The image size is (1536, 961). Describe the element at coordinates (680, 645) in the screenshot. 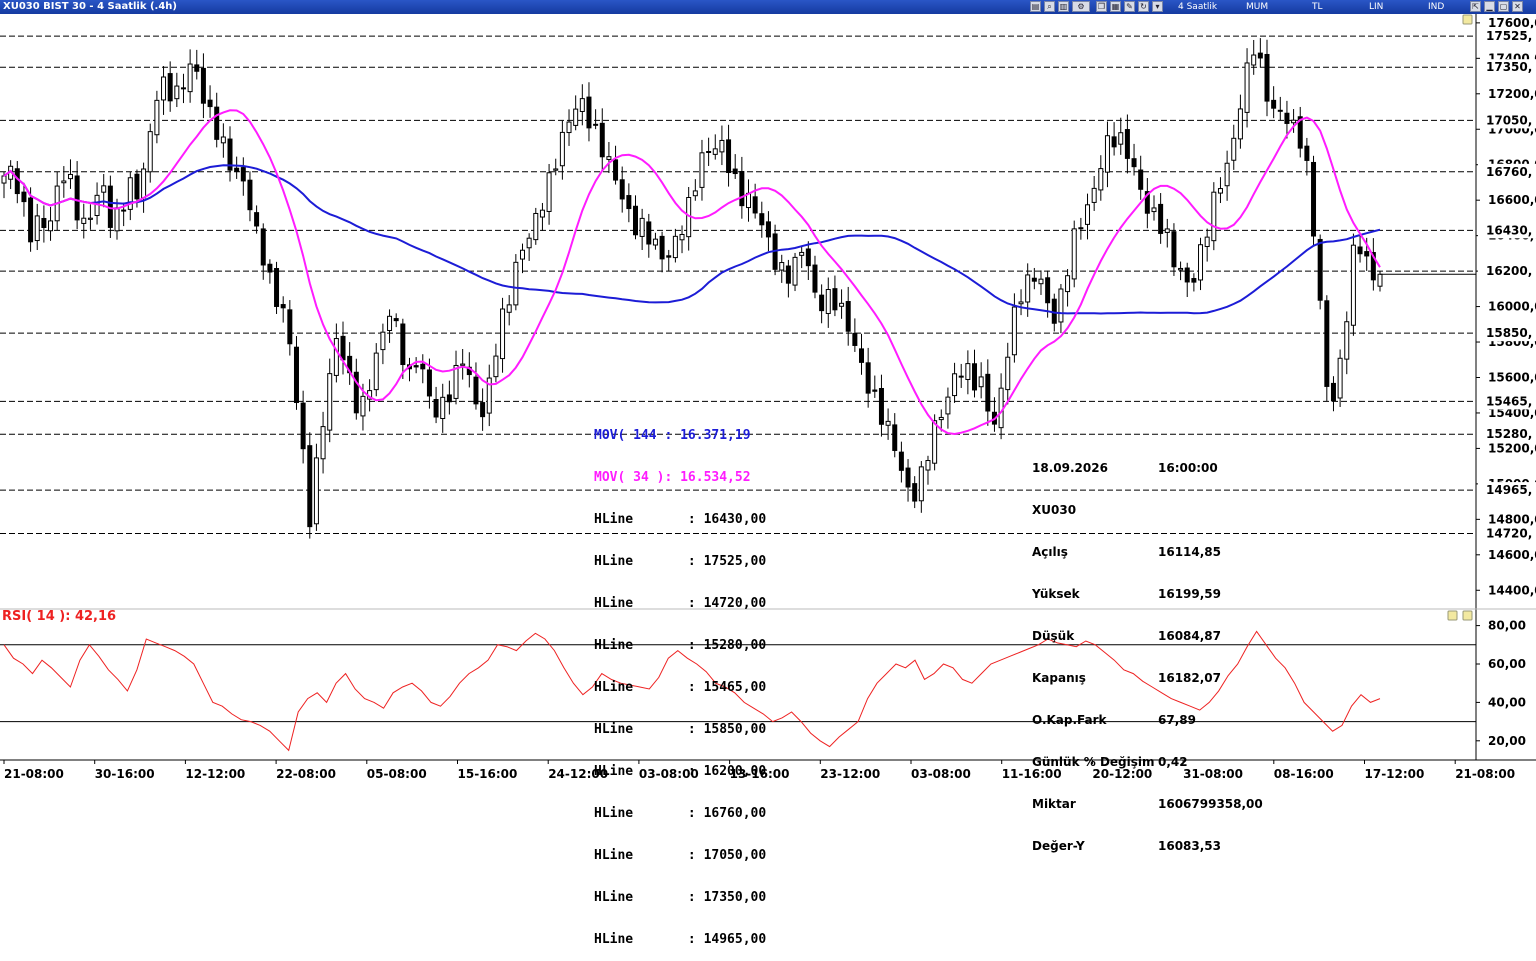

I see `legend-entry-hline: HLine : 15280,00` at that location.